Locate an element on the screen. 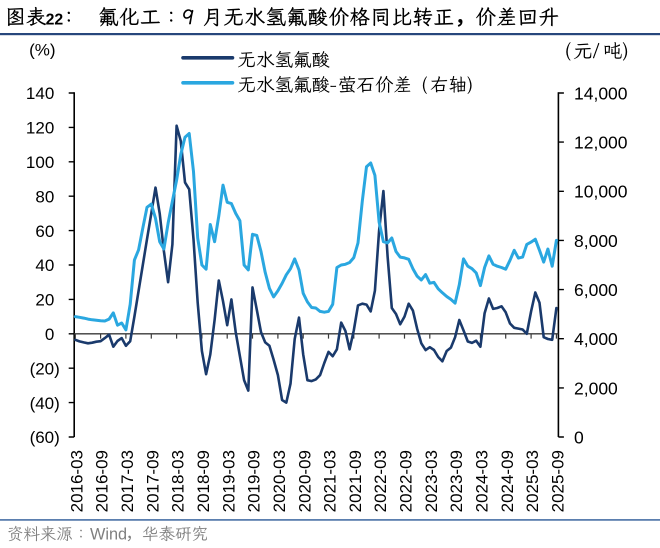  svg-text: 10,000 is located at coordinates (601, 192).